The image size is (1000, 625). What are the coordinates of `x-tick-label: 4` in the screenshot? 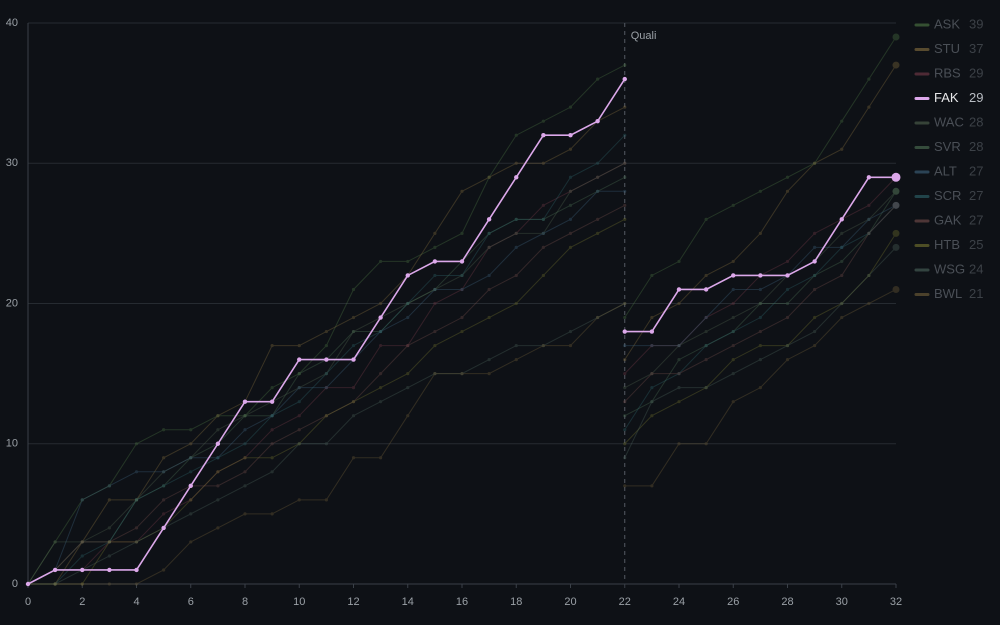 It's located at (136, 602).